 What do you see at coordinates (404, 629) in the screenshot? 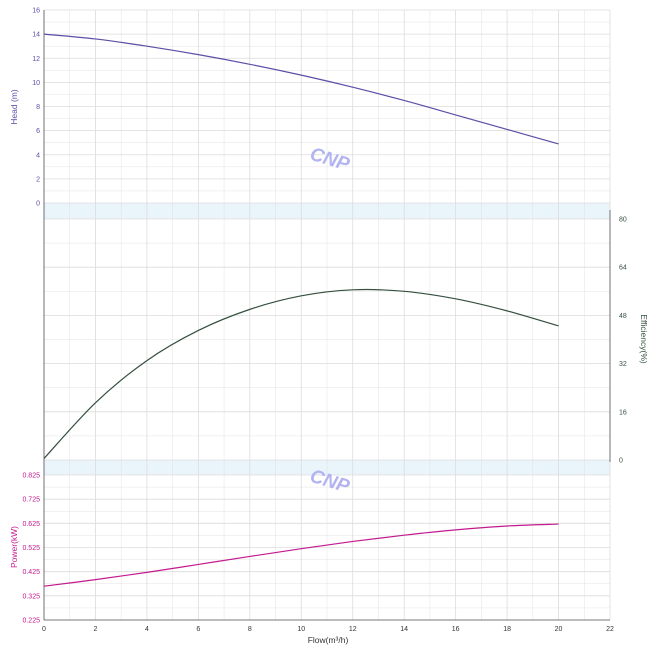
I see `x-tick-label: 14` at bounding box center [404, 629].